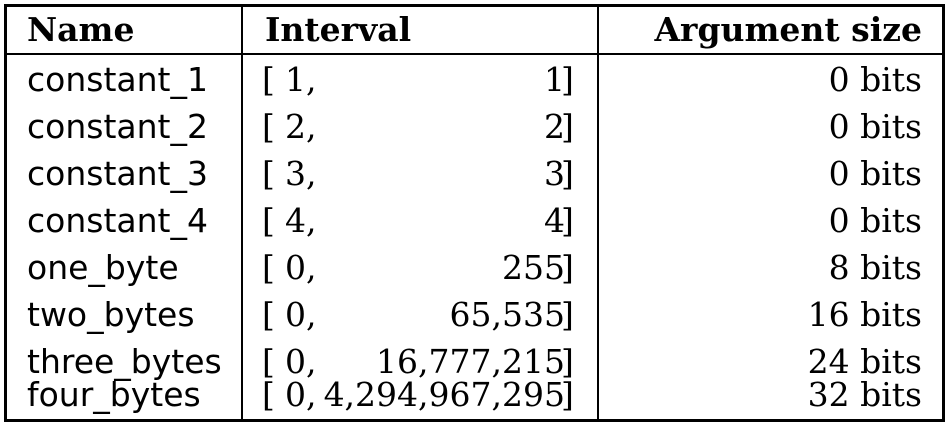 This screenshot has height=428, width=950. I want to click on table-row: constant_4 [ 4, 4 ] 0 bits, so click(474, 220).